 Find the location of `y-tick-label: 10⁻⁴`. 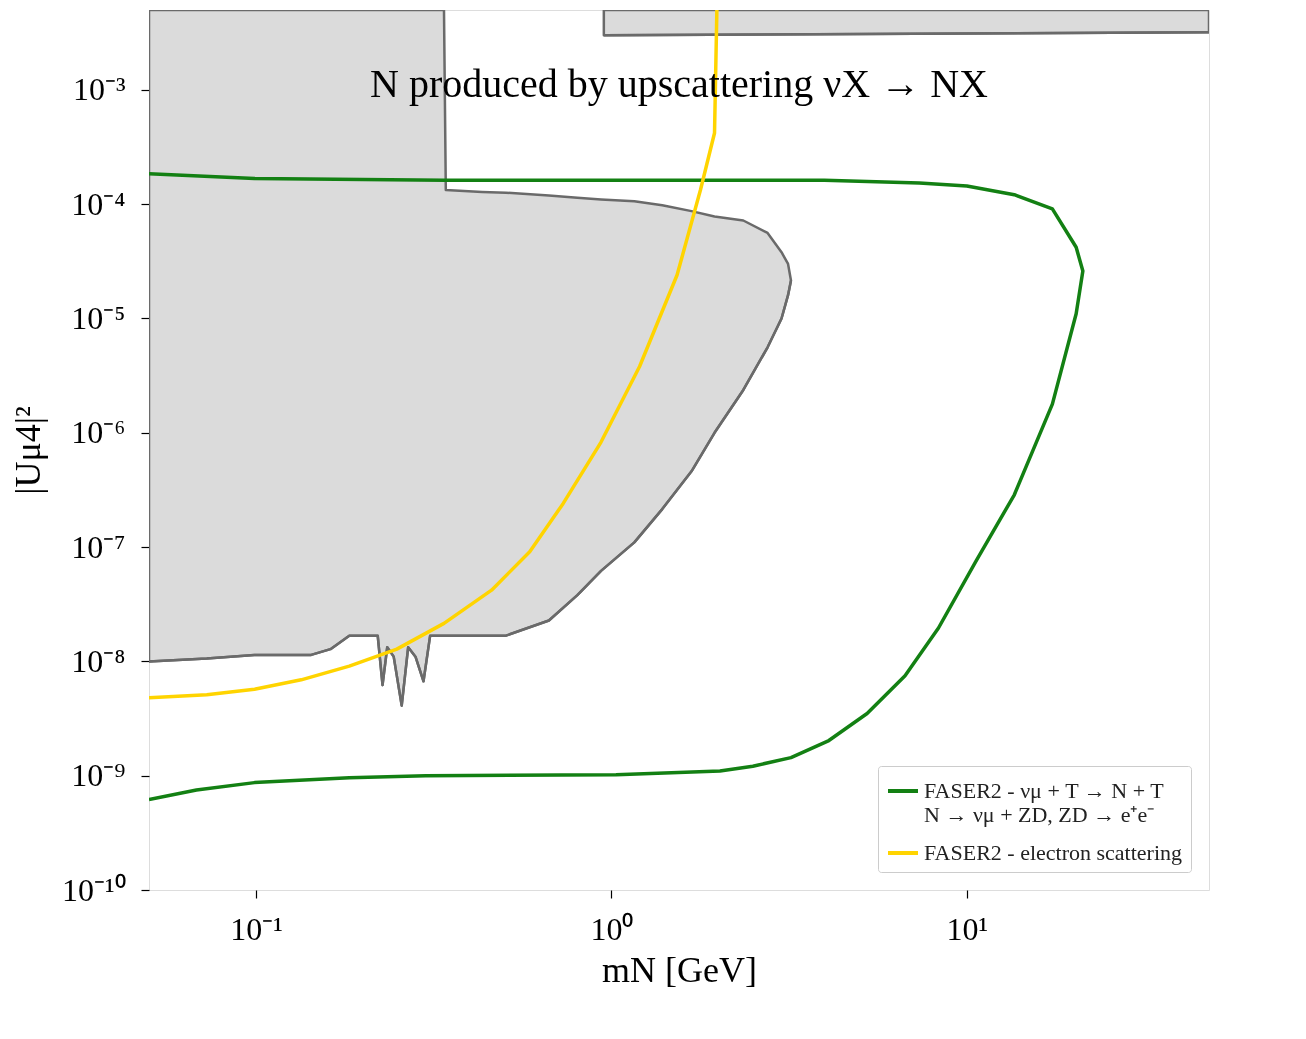

y-tick-label: 10⁻⁴ is located at coordinates (98, 203).